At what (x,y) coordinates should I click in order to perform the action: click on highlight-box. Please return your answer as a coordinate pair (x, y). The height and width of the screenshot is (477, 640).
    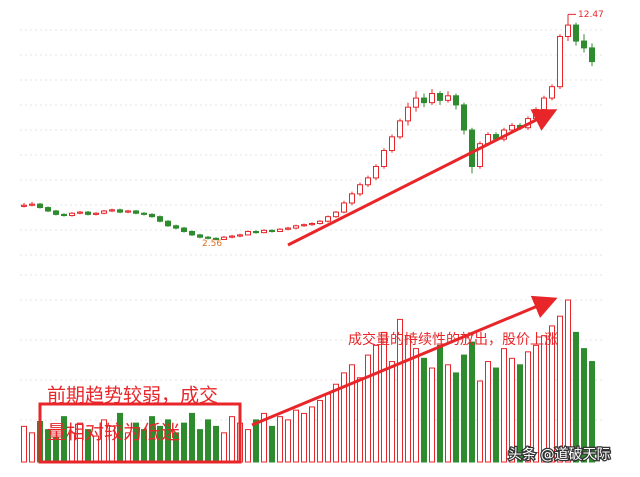
    Looking at the image, I should click on (140, 433).